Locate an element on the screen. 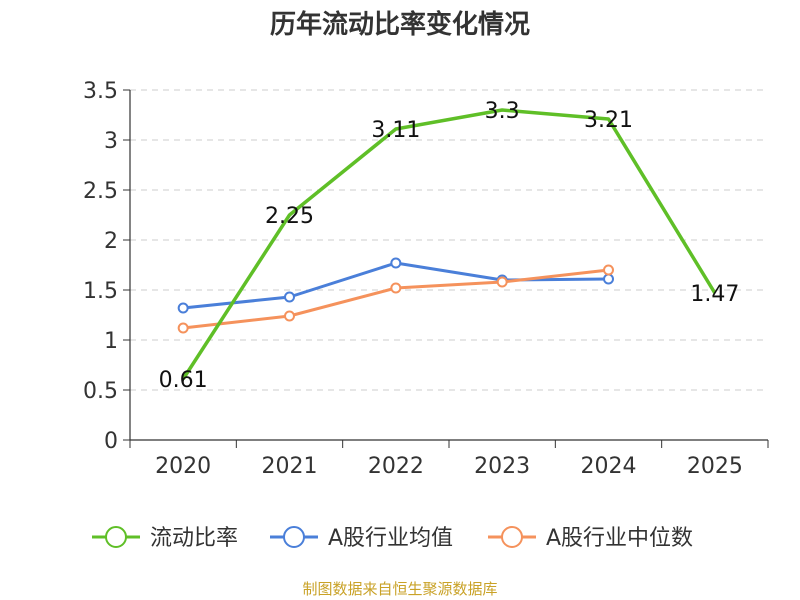  data-label: 3.3 is located at coordinates (502, 111).